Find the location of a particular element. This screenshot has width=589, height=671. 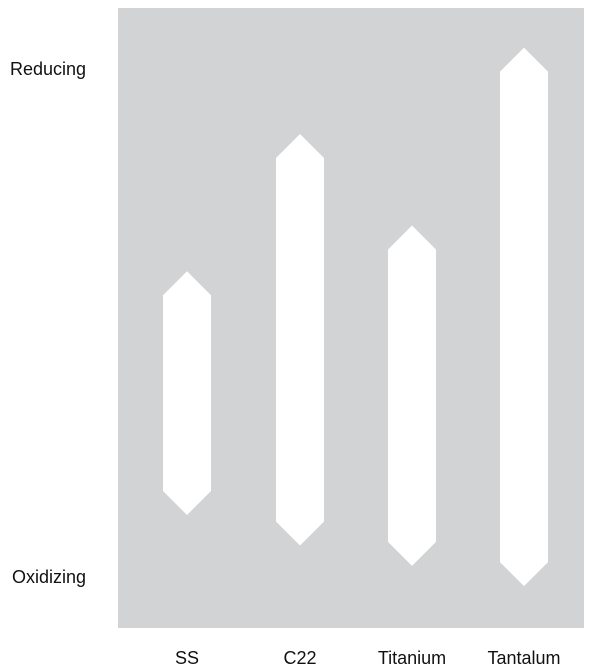

range-bar-c22 is located at coordinates (300, 340).